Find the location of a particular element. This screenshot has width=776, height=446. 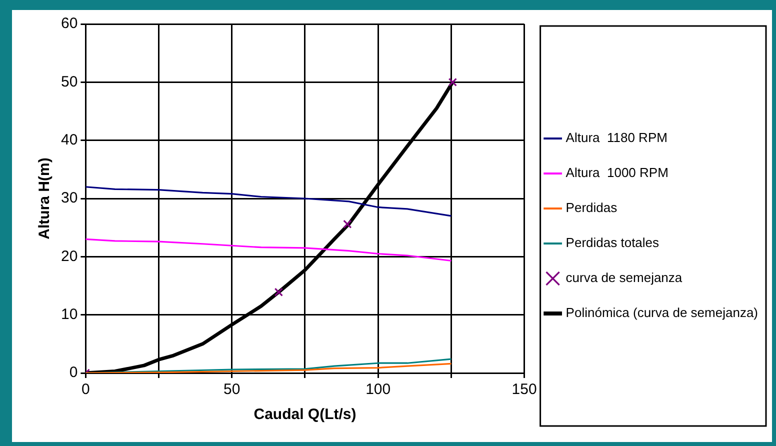

y-axis-title: Altura H(m) is located at coordinates (45, 199).